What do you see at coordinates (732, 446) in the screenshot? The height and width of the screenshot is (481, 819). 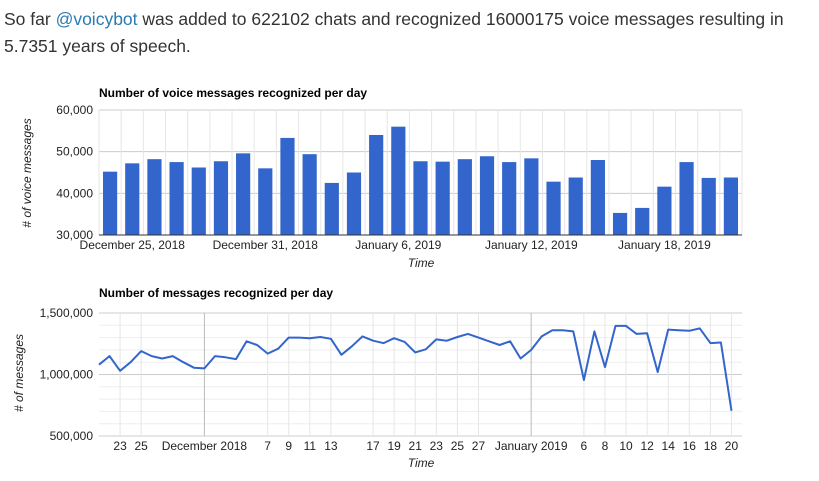 I see `messages-chart-xtick: 20` at bounding box center [732, 446].